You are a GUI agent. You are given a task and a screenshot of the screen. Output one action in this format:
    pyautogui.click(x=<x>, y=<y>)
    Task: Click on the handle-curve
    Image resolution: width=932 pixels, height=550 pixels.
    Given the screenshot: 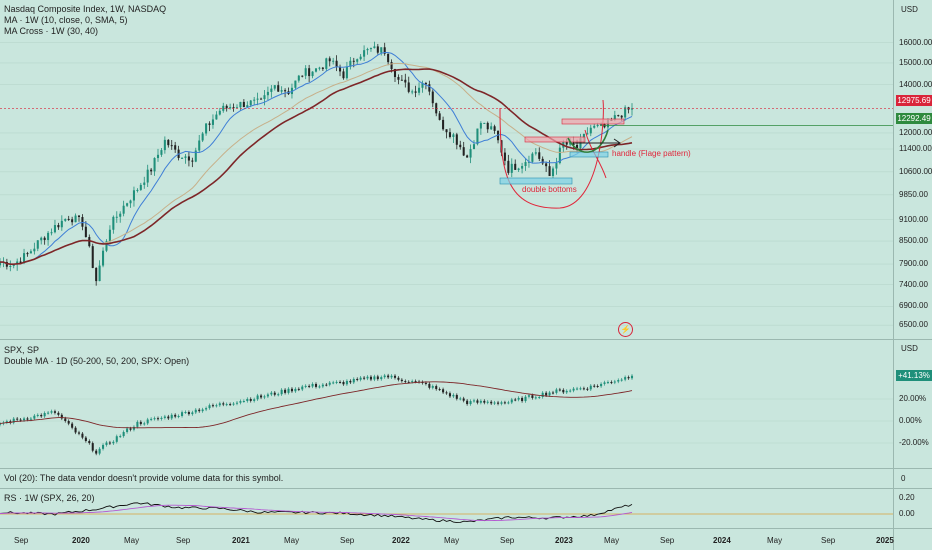 What is the action you would take?
    pyautogui.click(x=588, y=141)
    